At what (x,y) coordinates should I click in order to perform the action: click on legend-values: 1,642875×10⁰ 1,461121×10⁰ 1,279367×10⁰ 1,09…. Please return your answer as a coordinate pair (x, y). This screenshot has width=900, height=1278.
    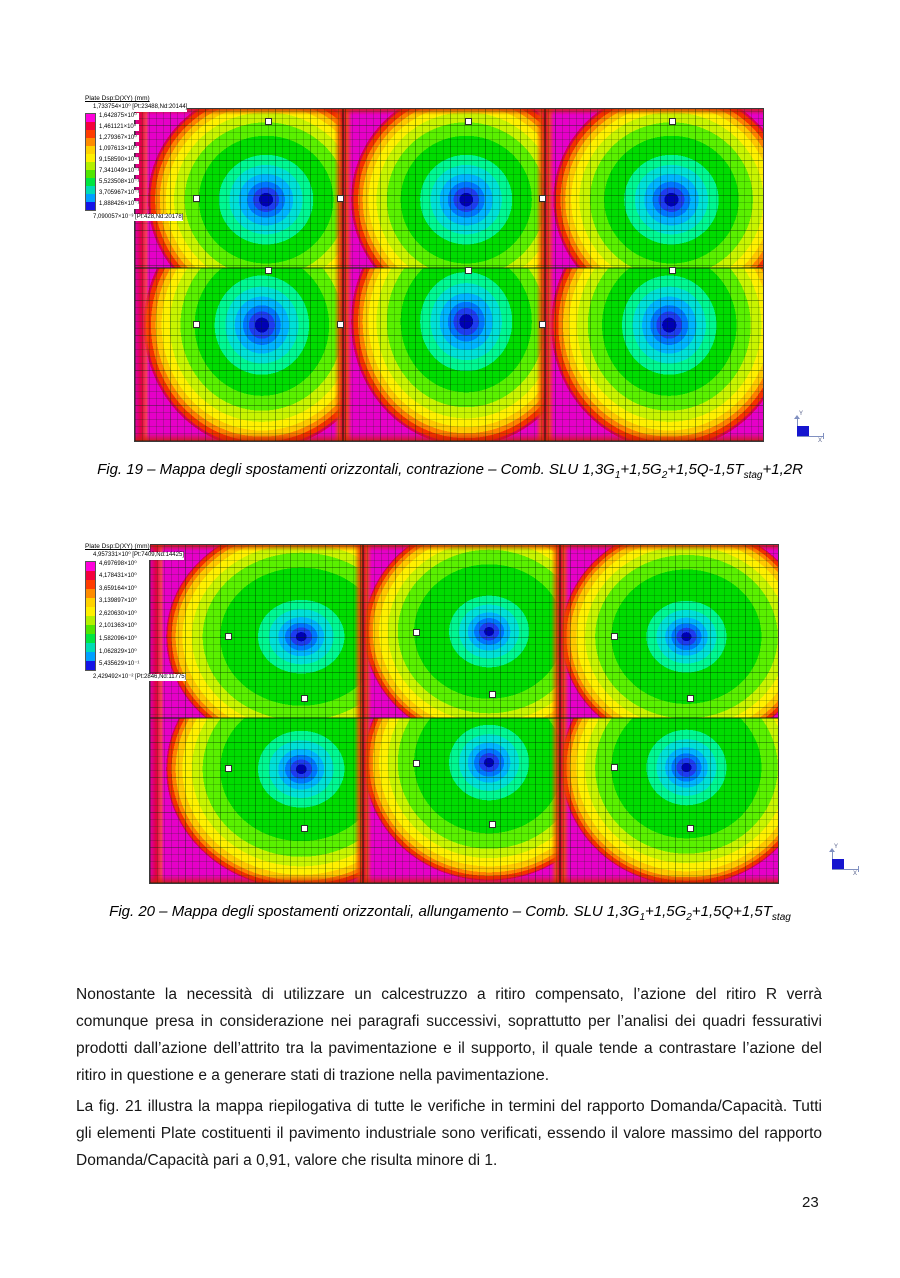
    Looking at the image, I should click on (119, 160).